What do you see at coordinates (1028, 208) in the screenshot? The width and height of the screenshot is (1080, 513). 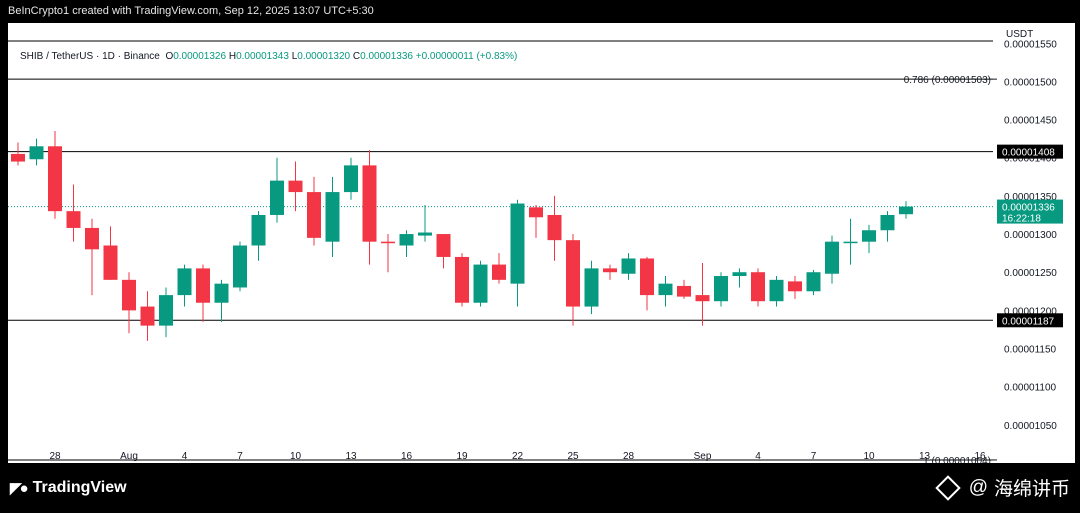 I see `last-price-text: 0.00001336` at bounding box center [1028, 208].